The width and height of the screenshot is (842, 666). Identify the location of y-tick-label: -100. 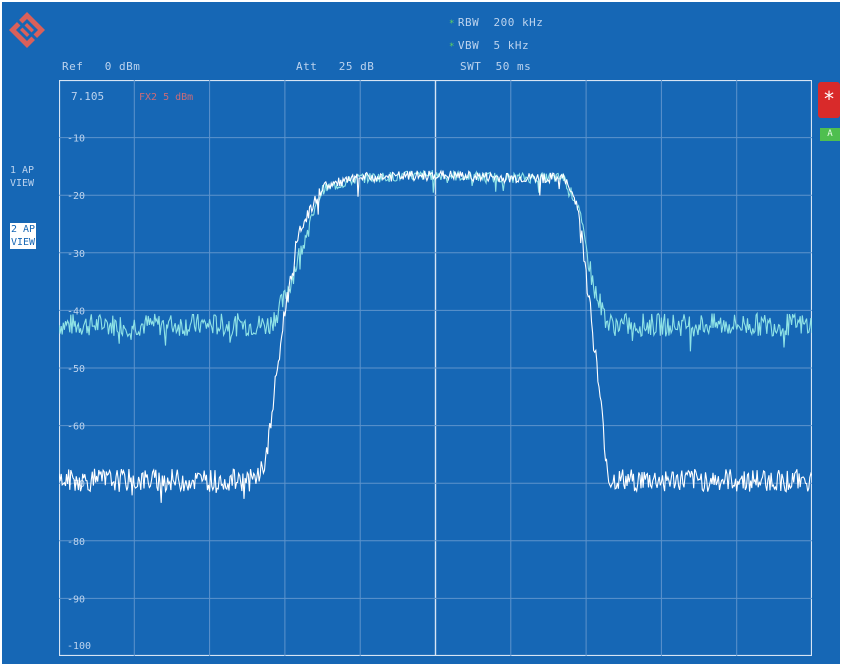
(79, 646).